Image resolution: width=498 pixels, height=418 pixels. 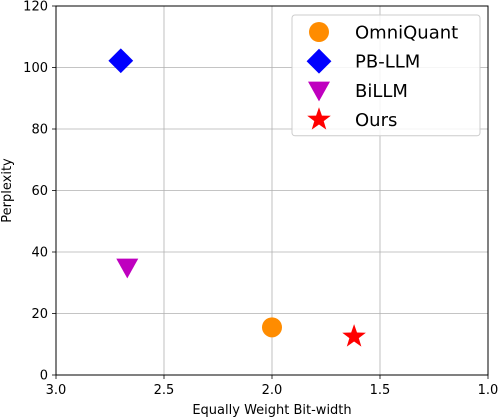 What do you see at coordinates (319, 118) in the screenshot?
I see `legend-marker-ours` at bounding box center [319, 118].